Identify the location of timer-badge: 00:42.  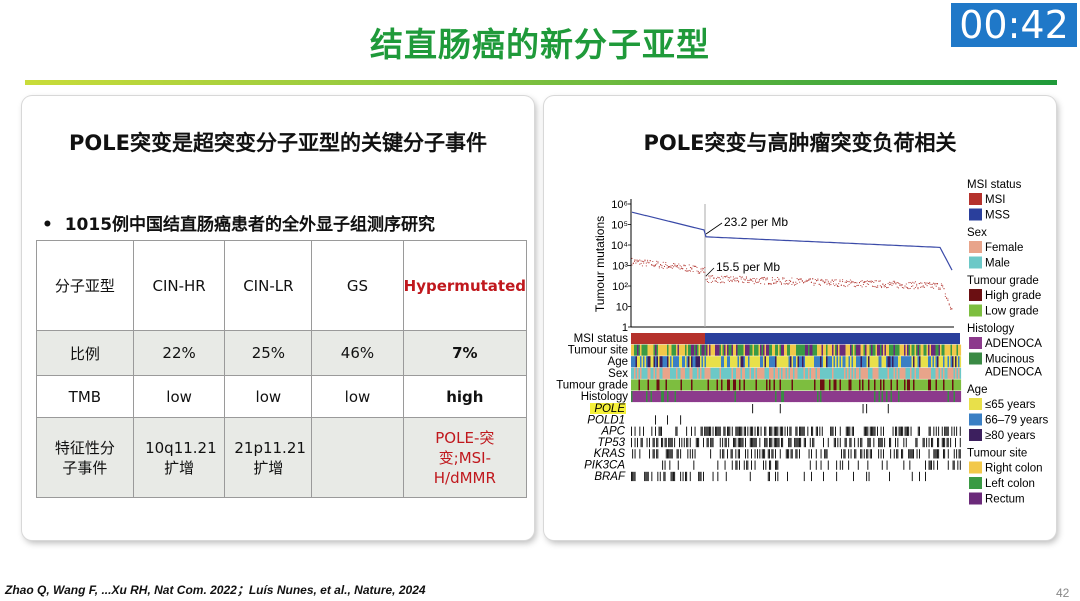
(1014, 25).